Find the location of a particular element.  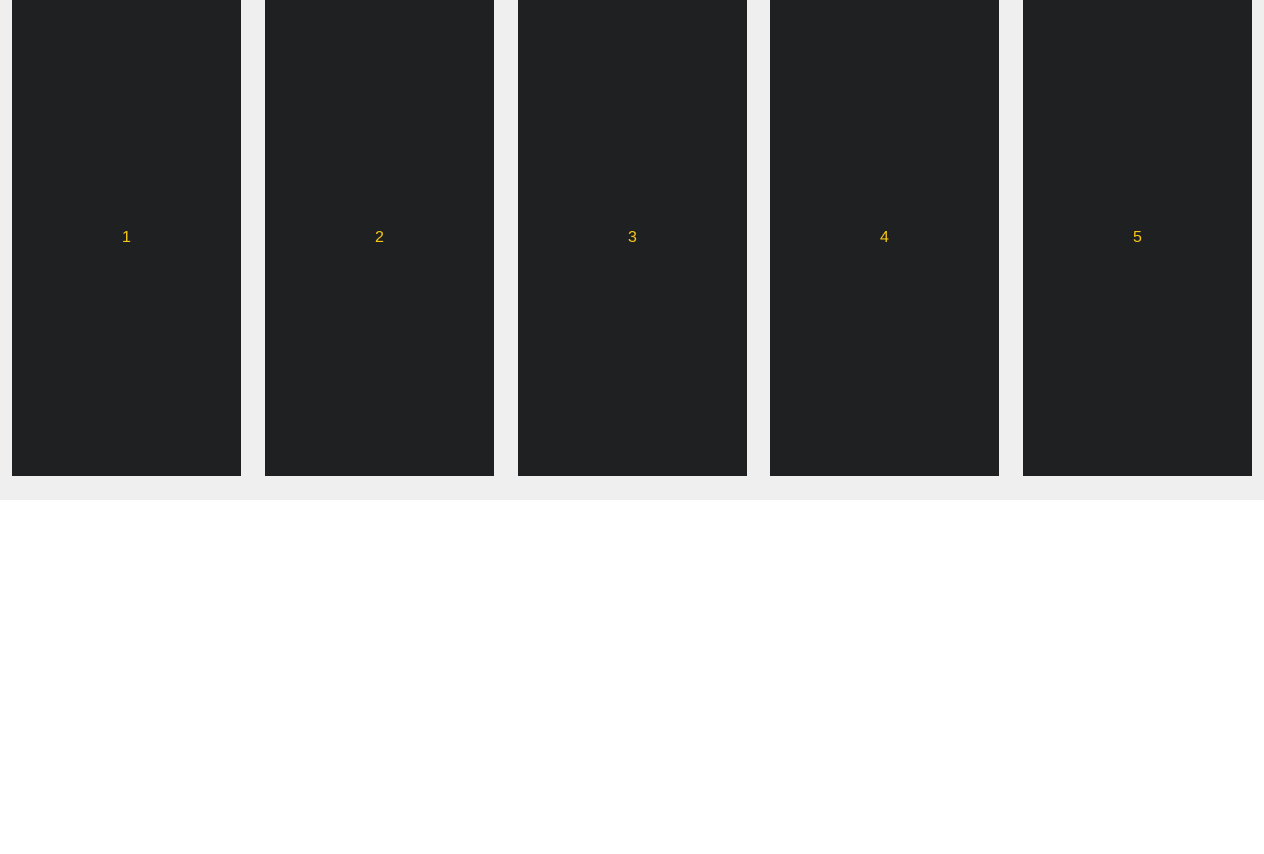

panel-label: 5 is located at coordinates (1137, 237).